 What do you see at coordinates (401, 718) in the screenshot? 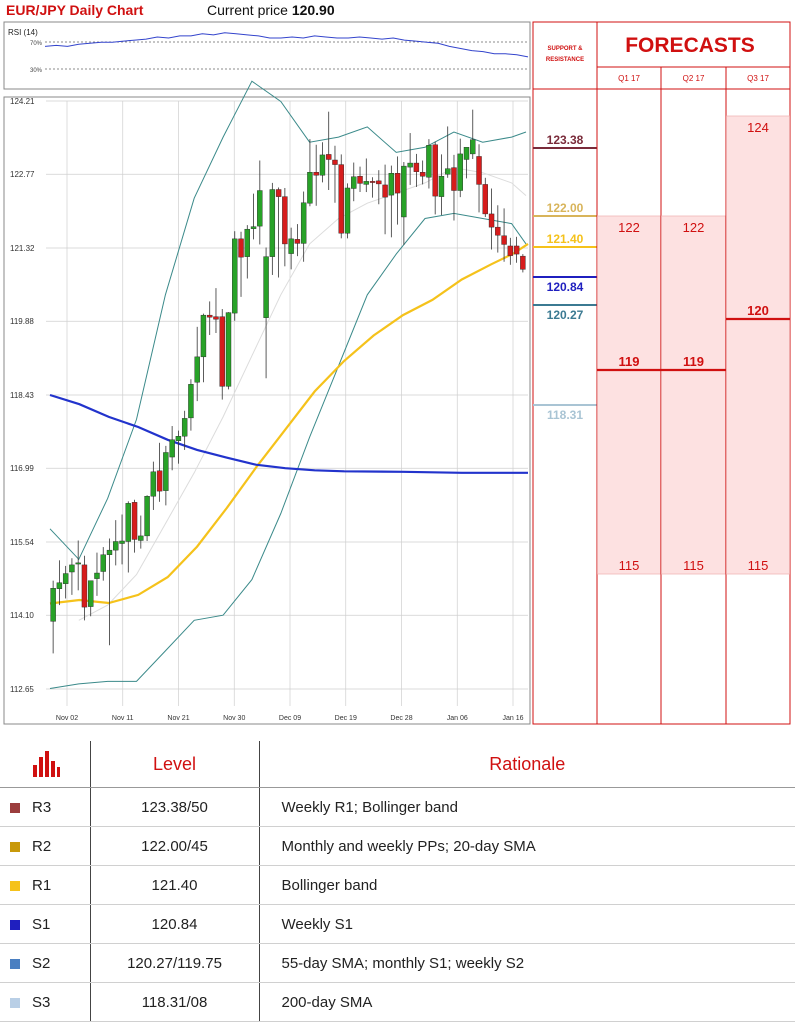
I see `x-tick-label: Dec 28` at bounding box center [401, 718].